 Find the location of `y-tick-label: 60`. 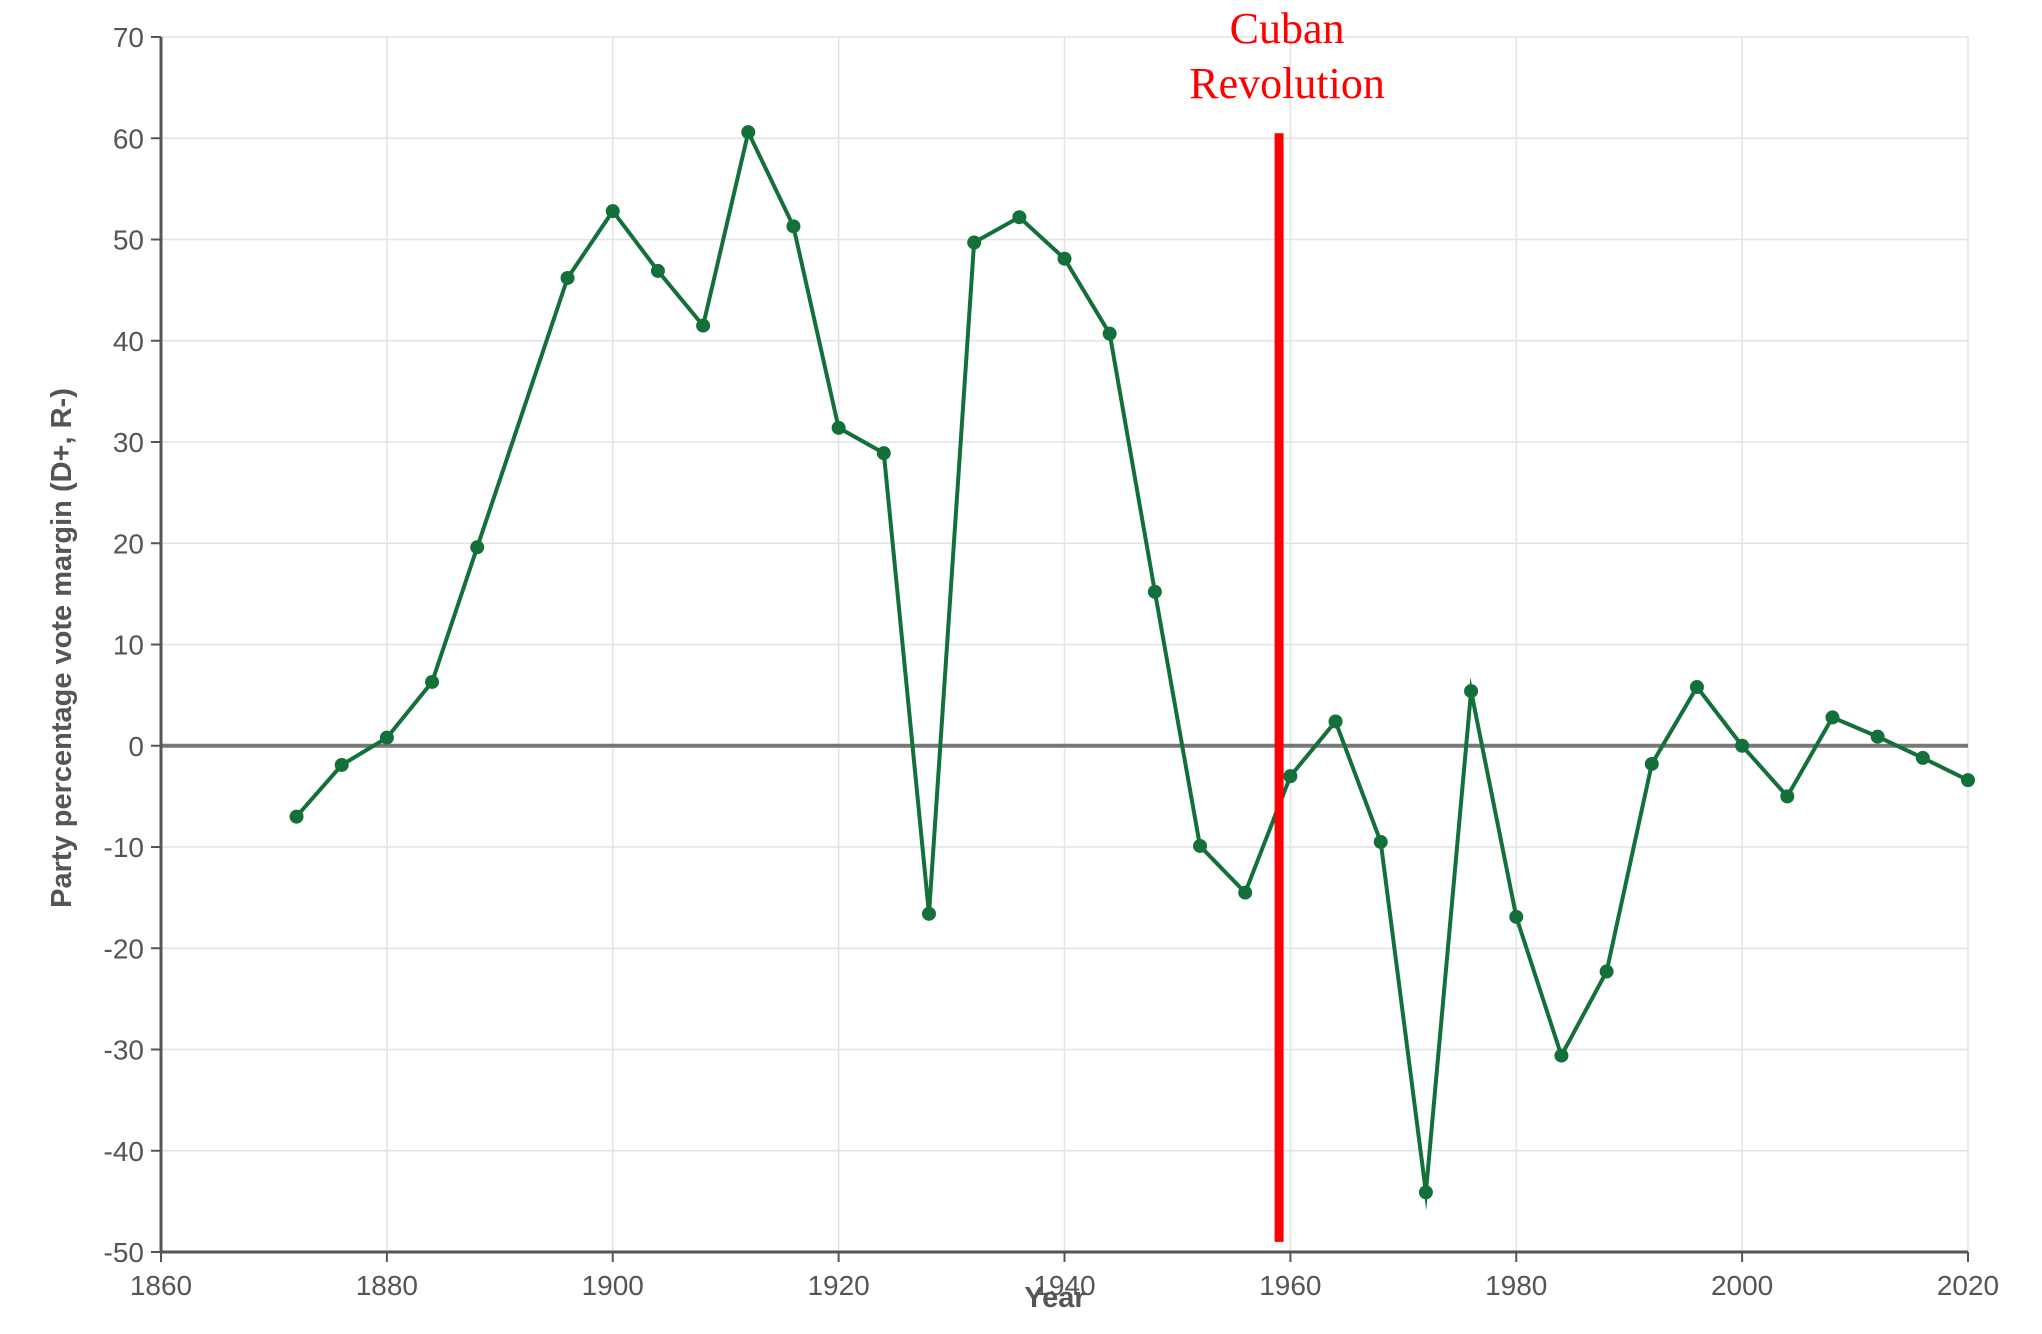

y-tick-label: 60 is located at coordinates (128, 138).